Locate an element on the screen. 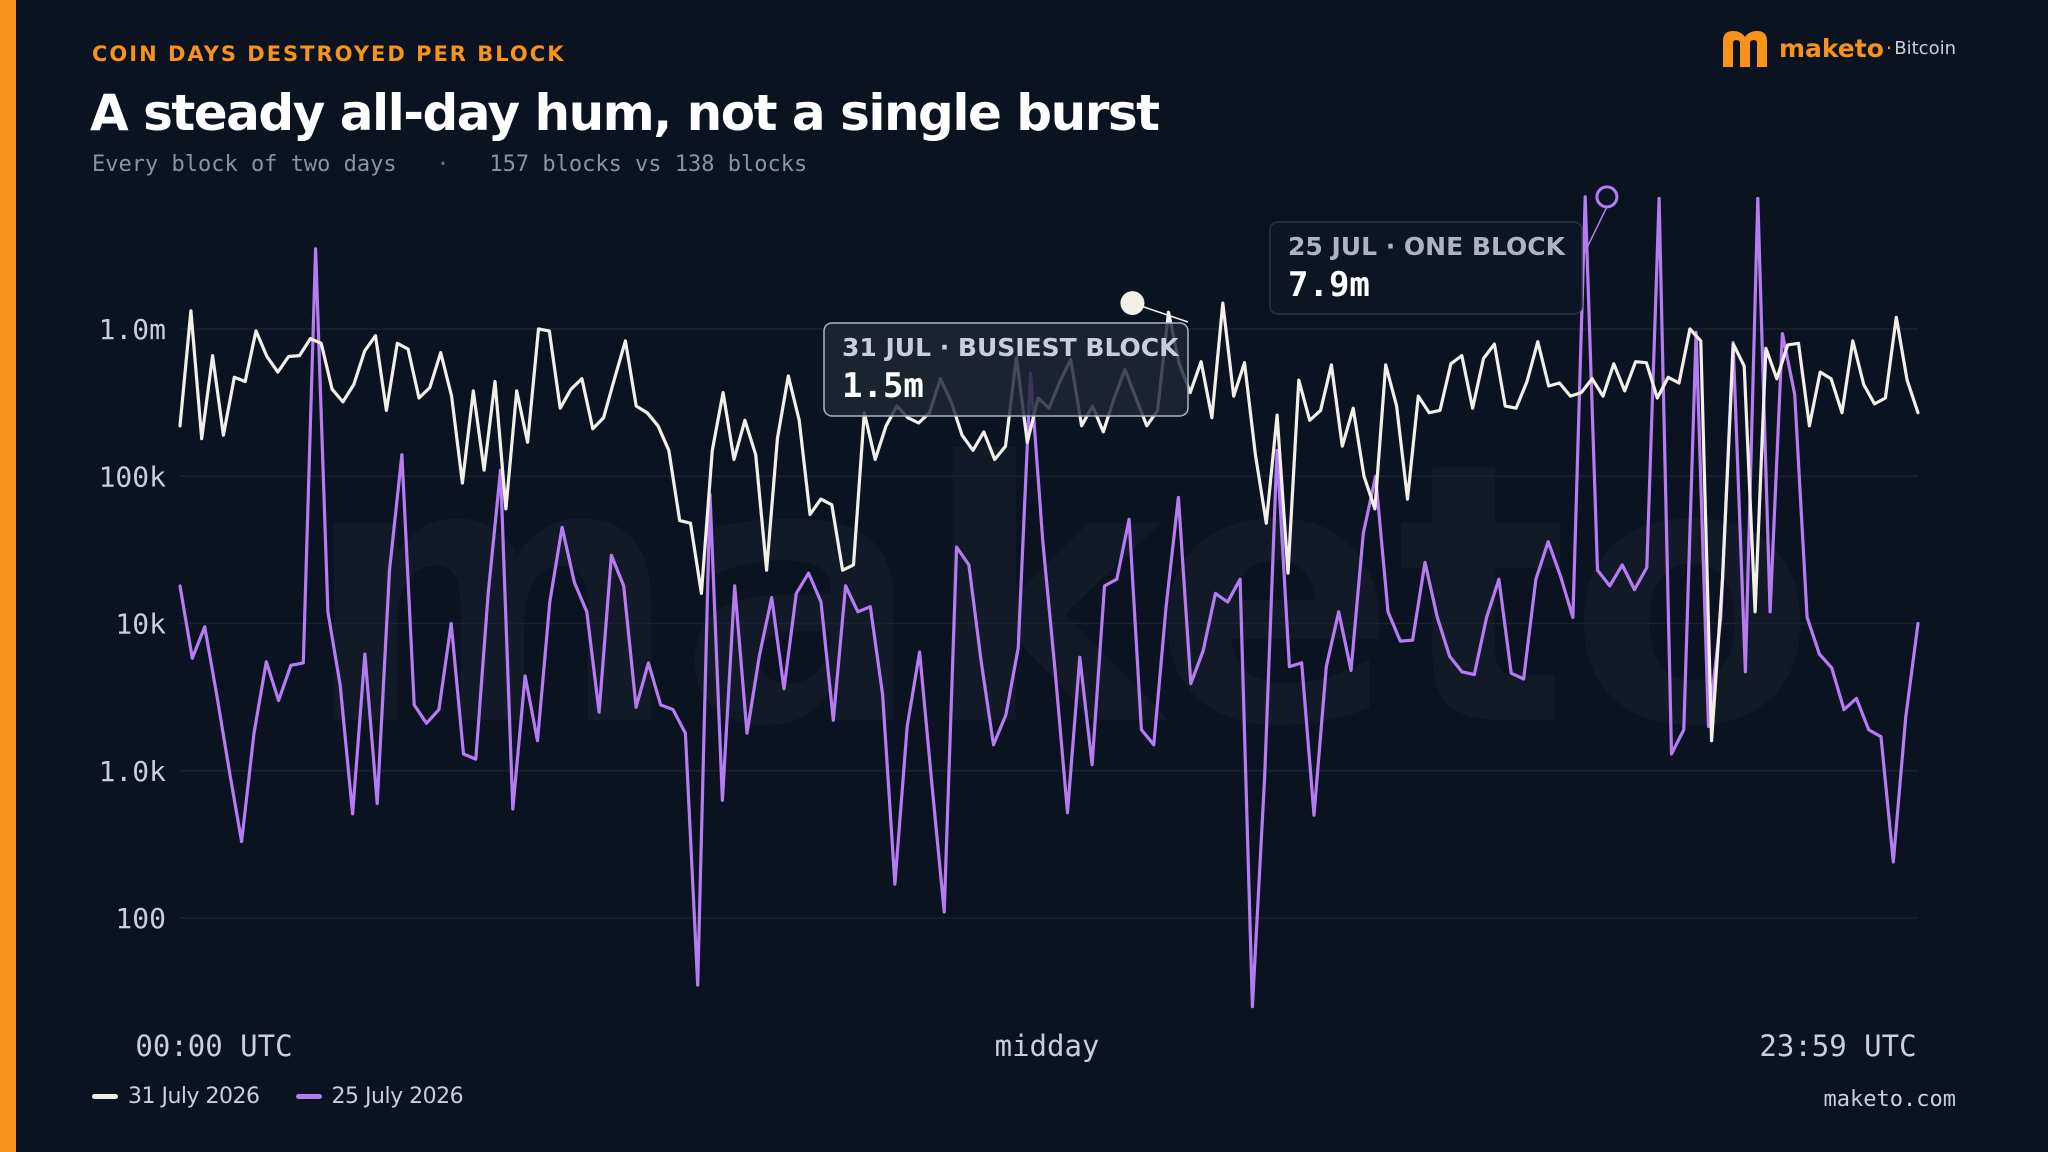  legend: 31 July 2026 25 July 2026 is located at coordinates (295, 1096).